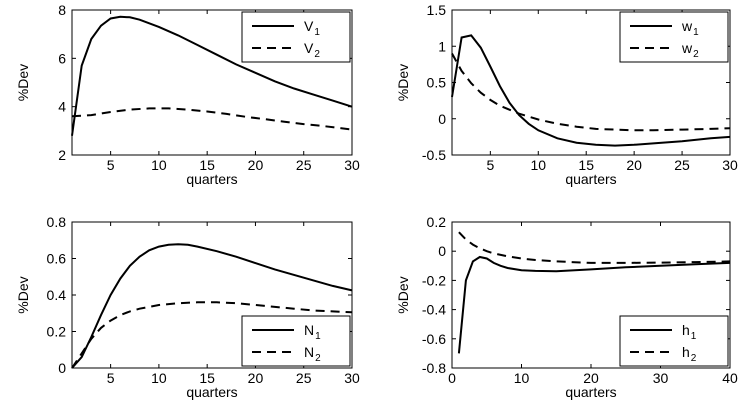 This screenshot has width=738, height=412. Describe the element at coordinates (312, 354) in the screenshot. I see `legend-entry: N2` at that location.